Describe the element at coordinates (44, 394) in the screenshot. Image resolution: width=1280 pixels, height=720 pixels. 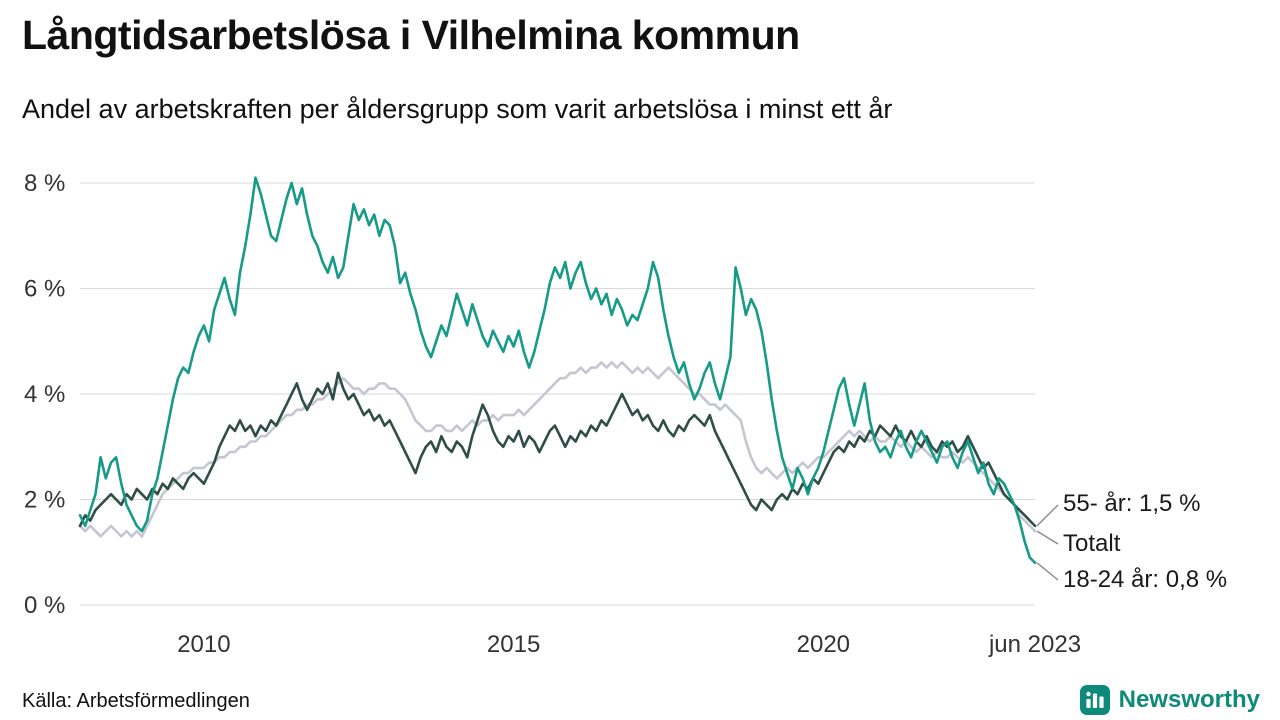
I see `svg-text: 4 %` at that location.